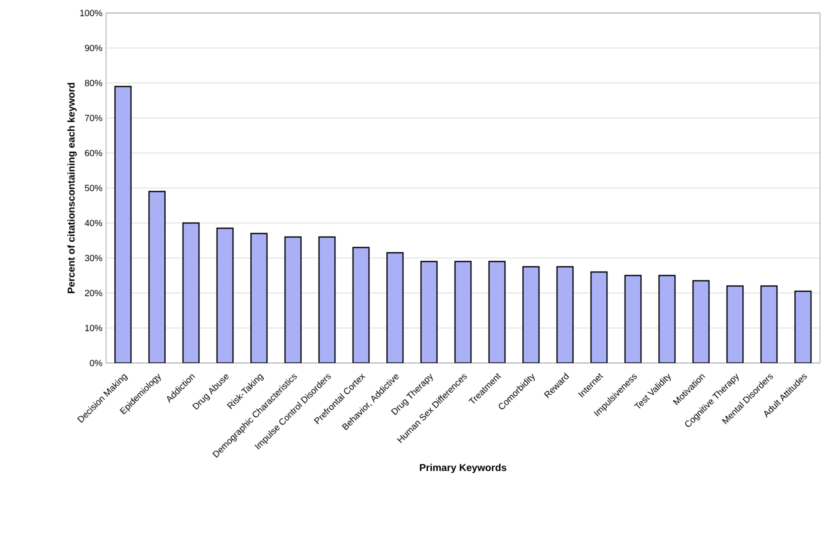 This screenshot has width=821, height=543. What do you see at coordinates (93, 153) in the screenshot?
I see `y-tick-label: 60%` at bounding box center [93, 153].